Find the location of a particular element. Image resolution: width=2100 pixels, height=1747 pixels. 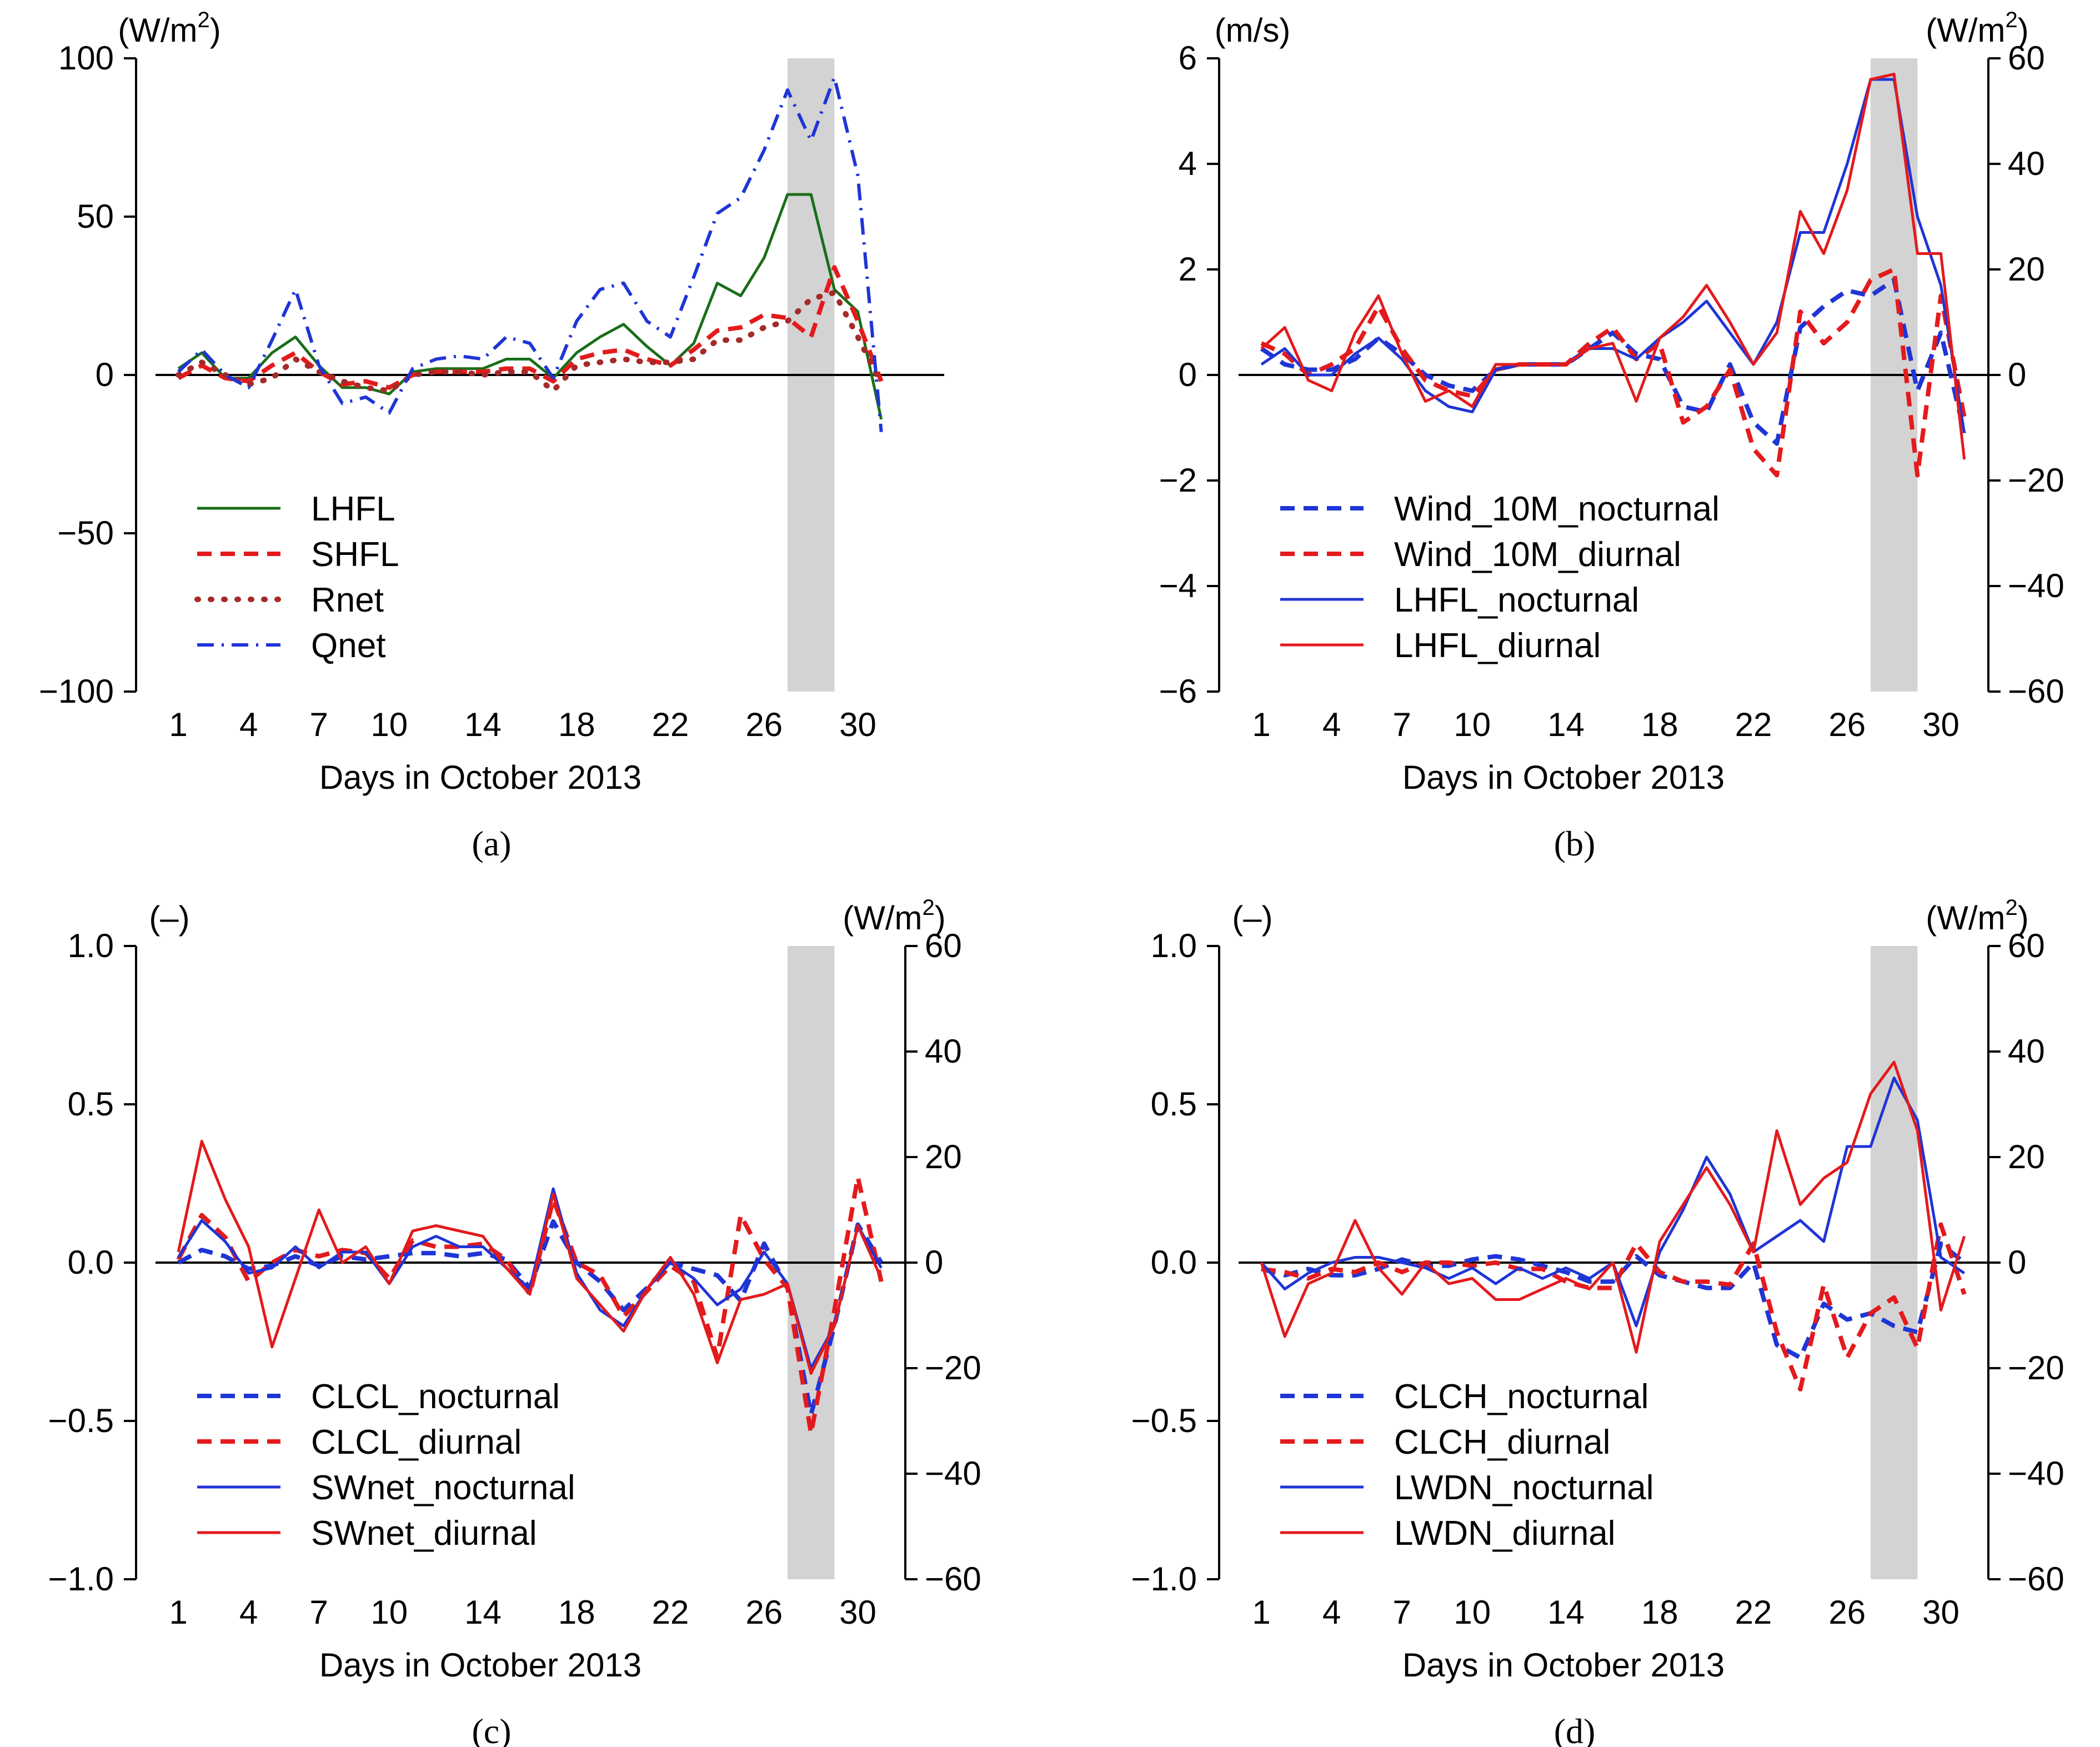

series-line-swnet-nocturnal is located at coordinates (530, 1278).